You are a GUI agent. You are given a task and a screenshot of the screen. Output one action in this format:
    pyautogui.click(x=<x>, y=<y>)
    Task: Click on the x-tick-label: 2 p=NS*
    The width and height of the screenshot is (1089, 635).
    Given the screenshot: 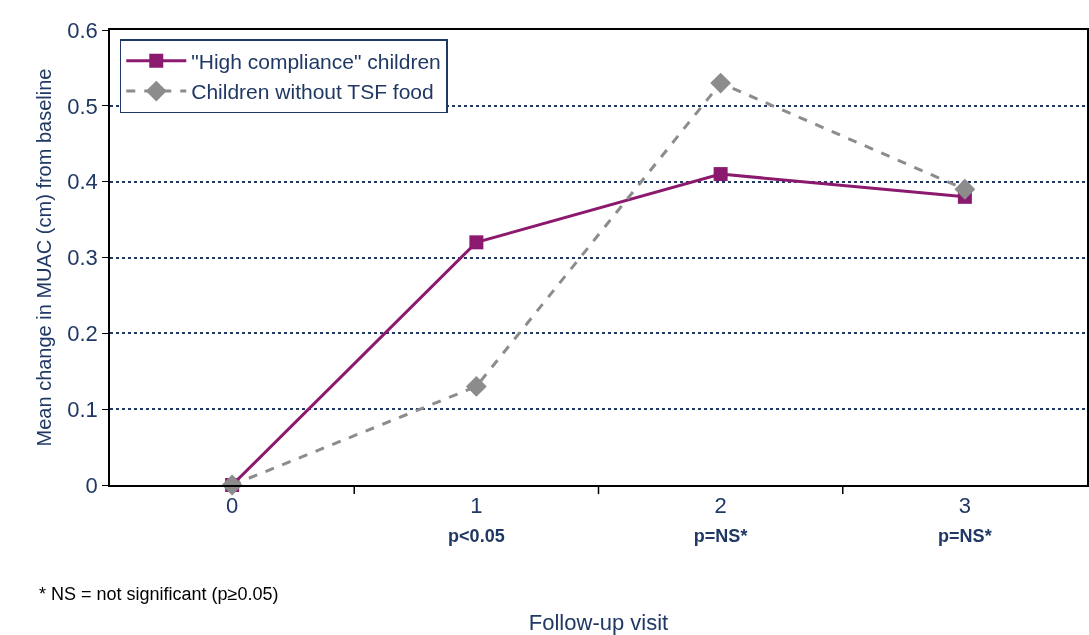 What is the action you would take?
    pyautogui.click(x=720, y=519)
    